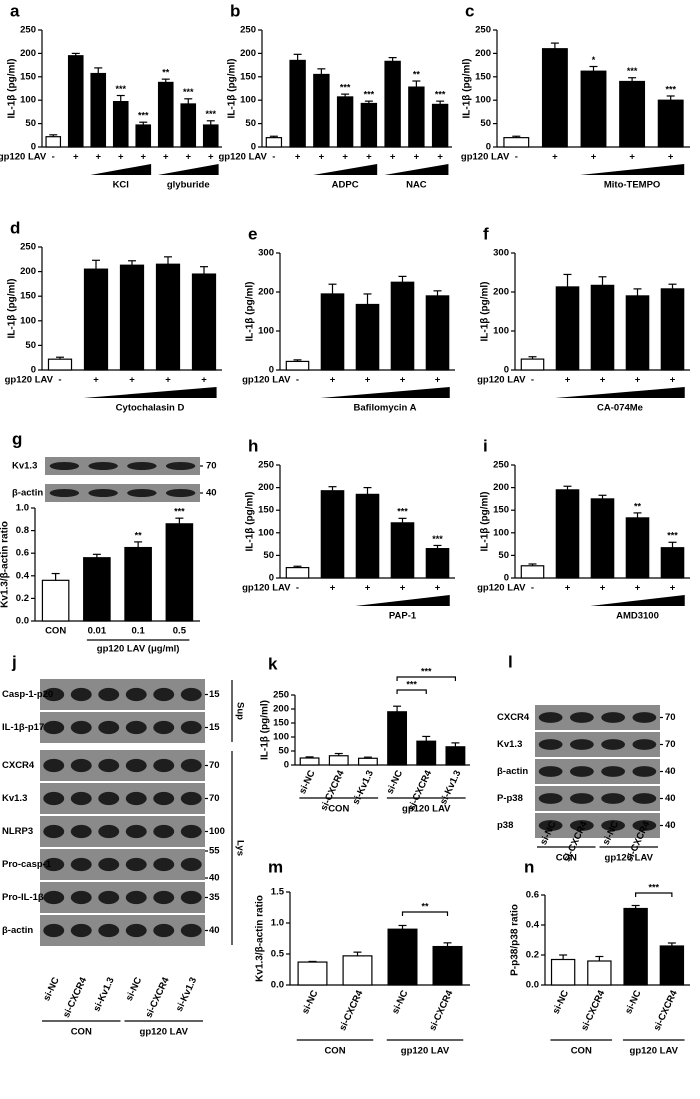  What do you see at coordinates (75, 997) in the screenshot?
I see `lane-label: si-CXCR4` at bounding box center [75, 997].